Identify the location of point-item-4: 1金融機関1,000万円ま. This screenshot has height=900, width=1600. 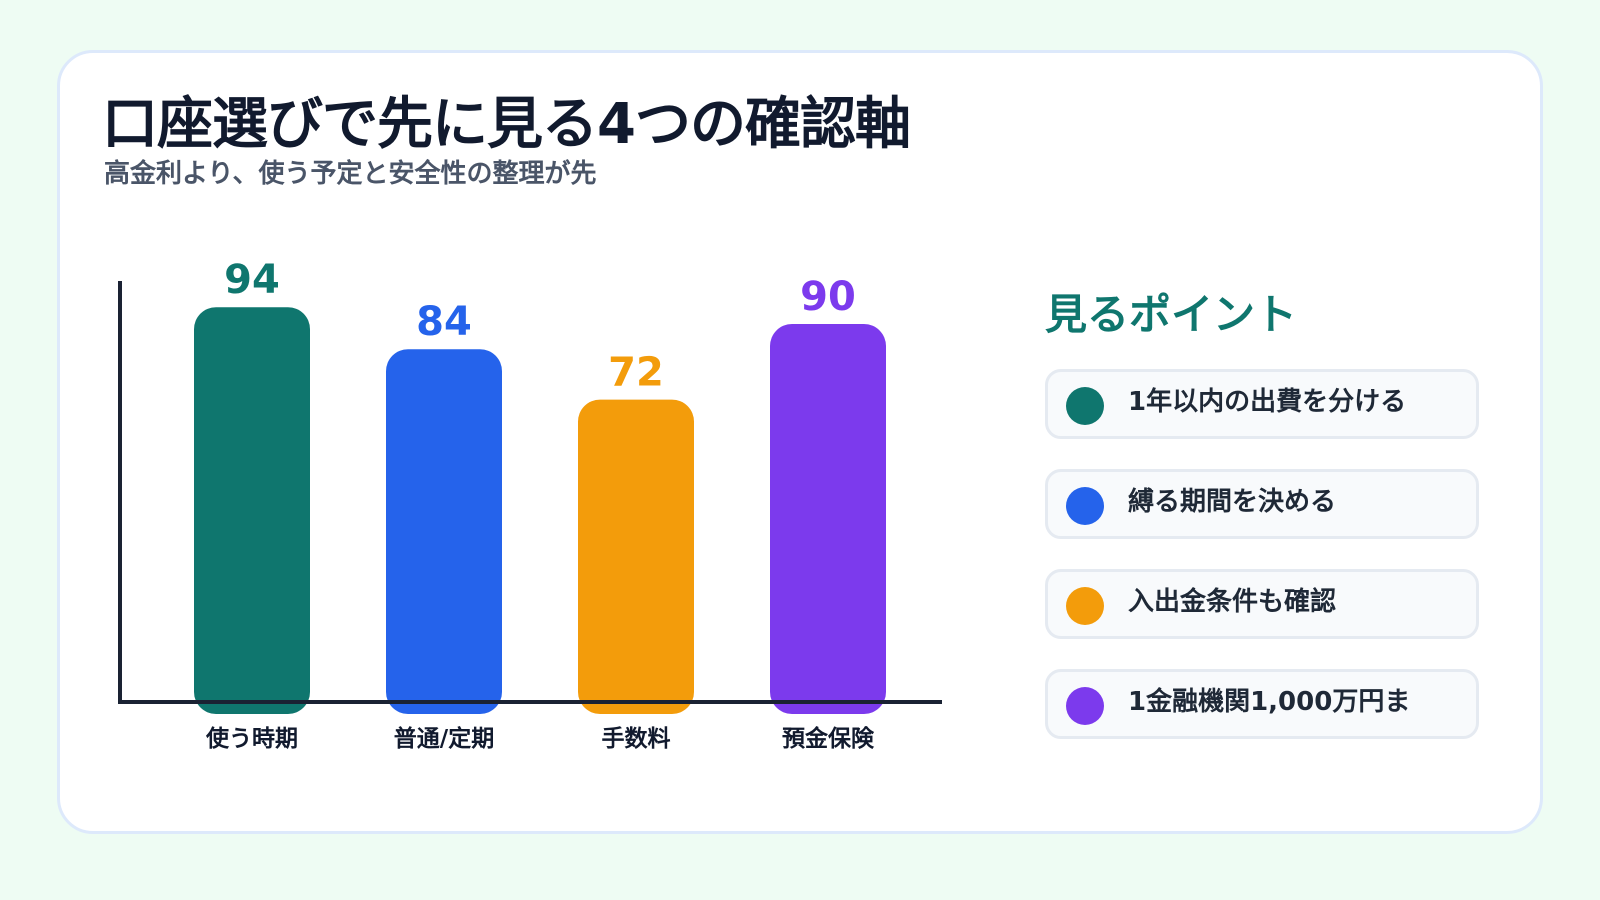
(1262, 704).